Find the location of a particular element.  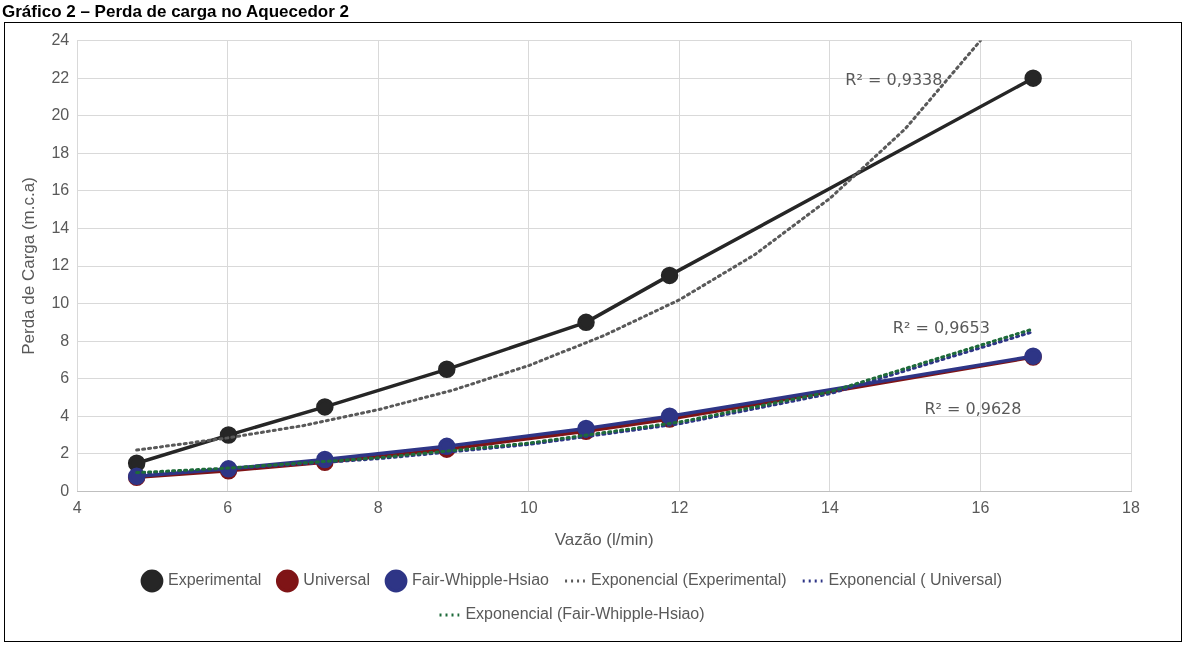

y-tick-label: 2 is located at coordinates (65, 453).